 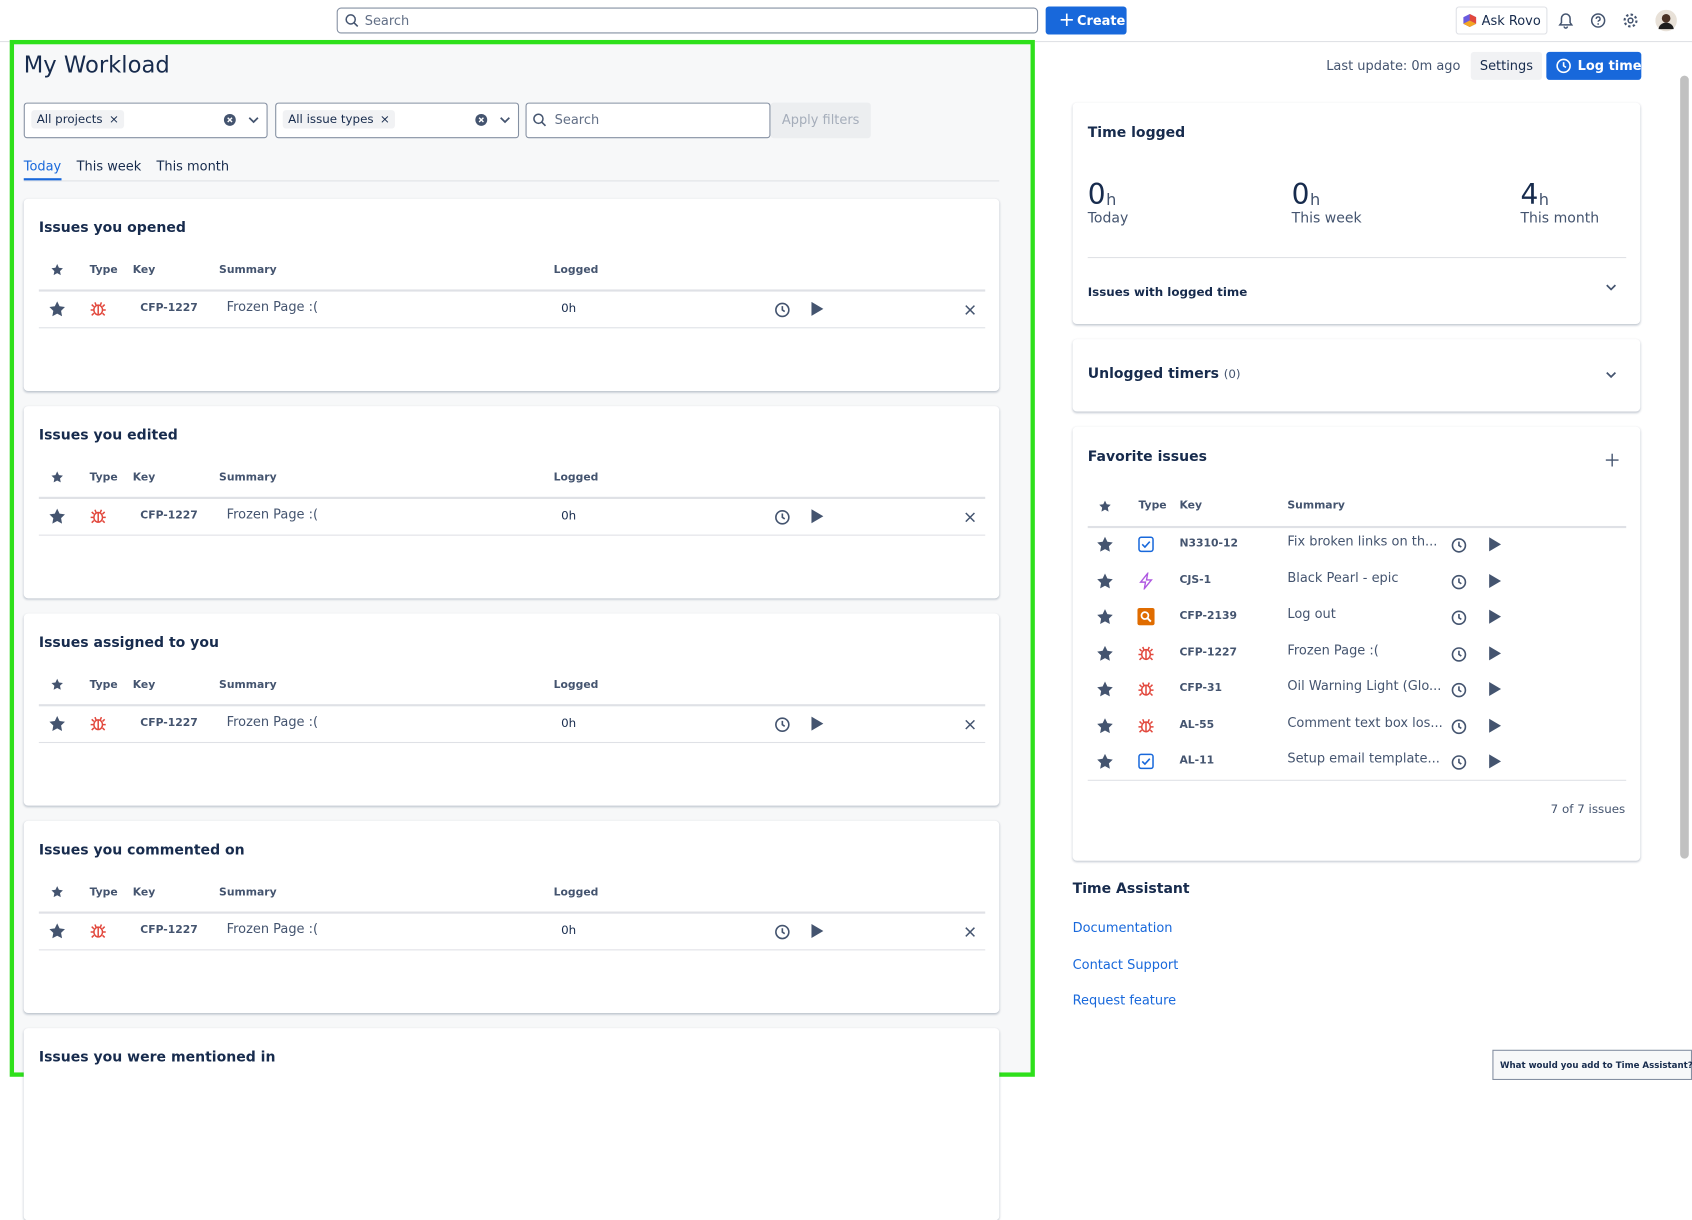 What do you see at coordinates (1566, 20) in the screenshot?
I see `notifications` at bounding box center [1566, 20].